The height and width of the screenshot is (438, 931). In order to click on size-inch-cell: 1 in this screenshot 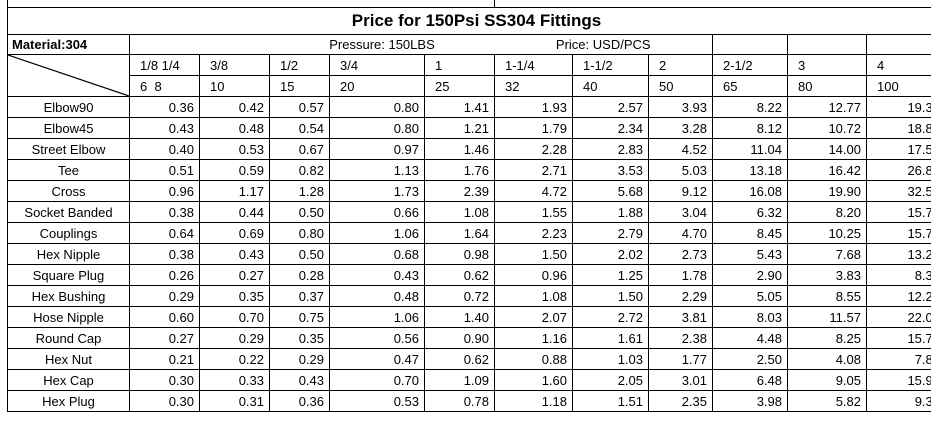, I will do `click(459, 65)`.